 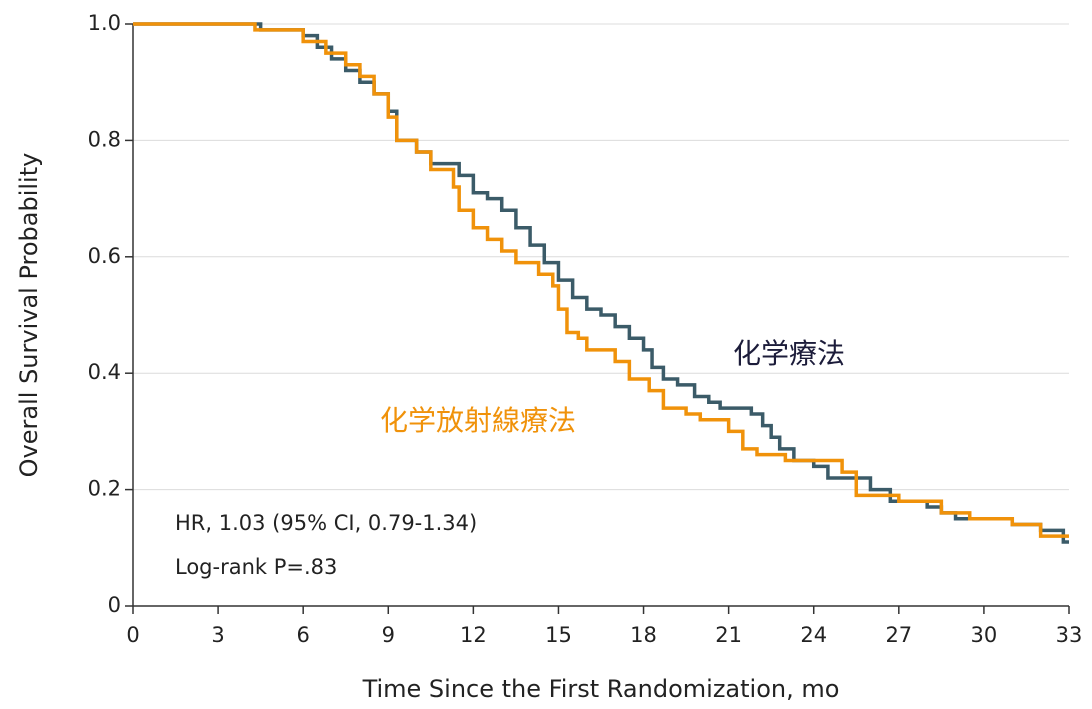 I want to click on y-axis-title: Overall Survival Probability, so click(x=29, y=315).